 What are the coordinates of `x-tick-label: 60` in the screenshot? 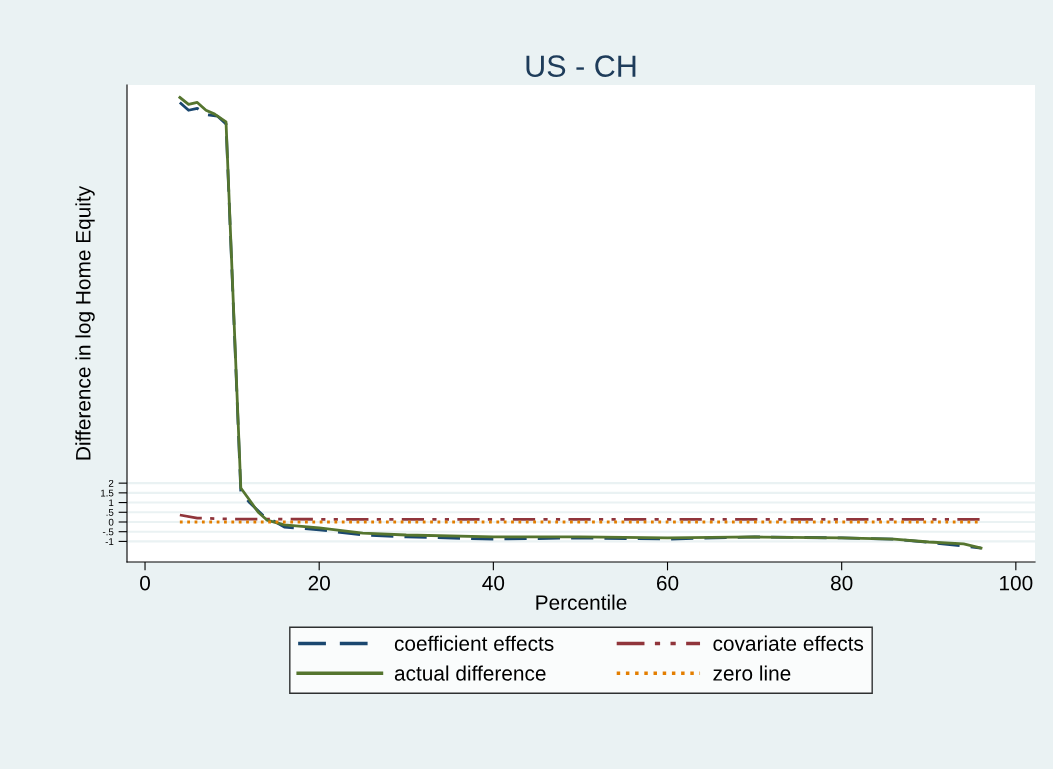 It's located at (667, 583).